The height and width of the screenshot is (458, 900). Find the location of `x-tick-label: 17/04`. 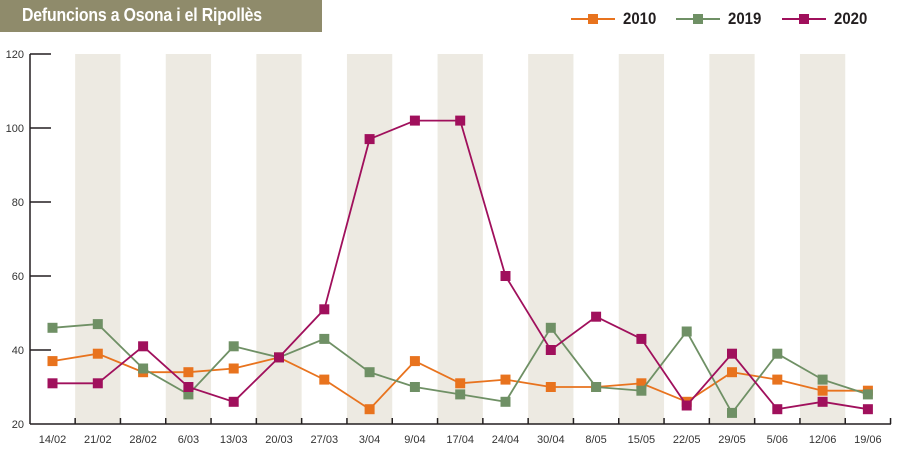

x-tick-label: 17/04 is located at coordinates (460, 440).